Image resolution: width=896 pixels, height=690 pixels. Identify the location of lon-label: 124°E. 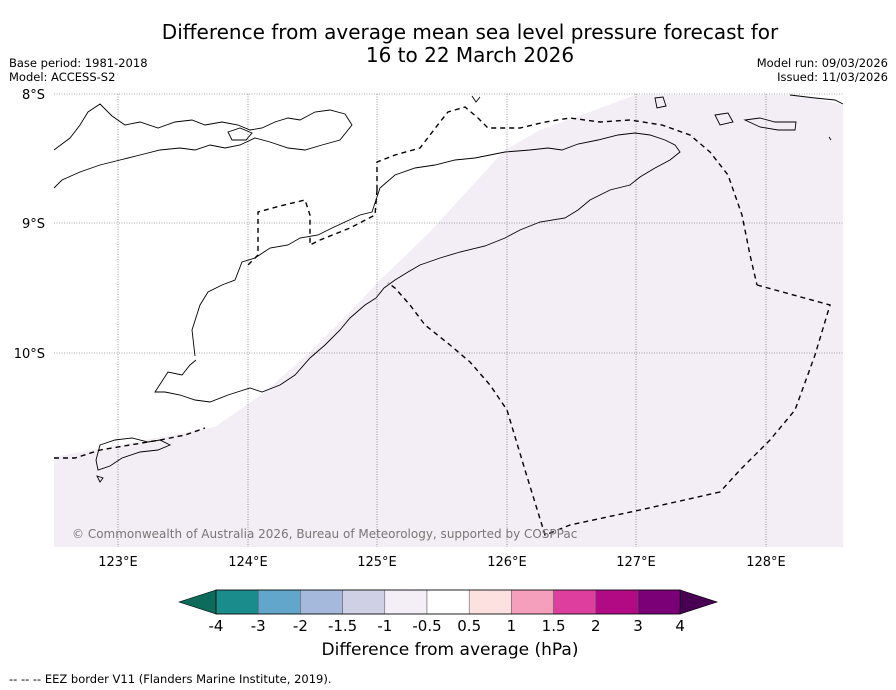
(248, 562).